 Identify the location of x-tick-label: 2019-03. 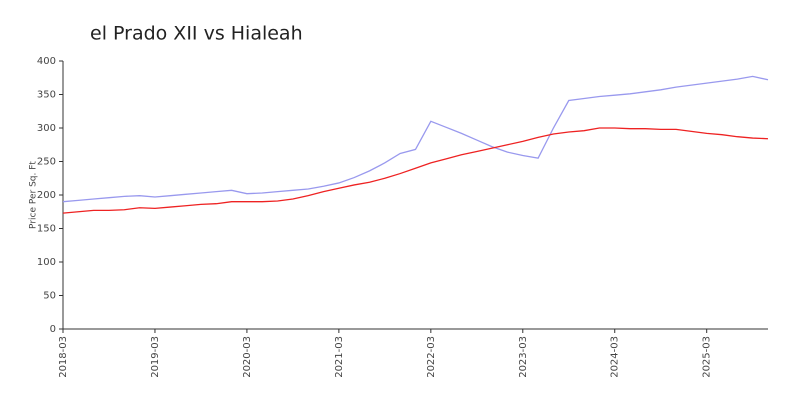
(155, 357).